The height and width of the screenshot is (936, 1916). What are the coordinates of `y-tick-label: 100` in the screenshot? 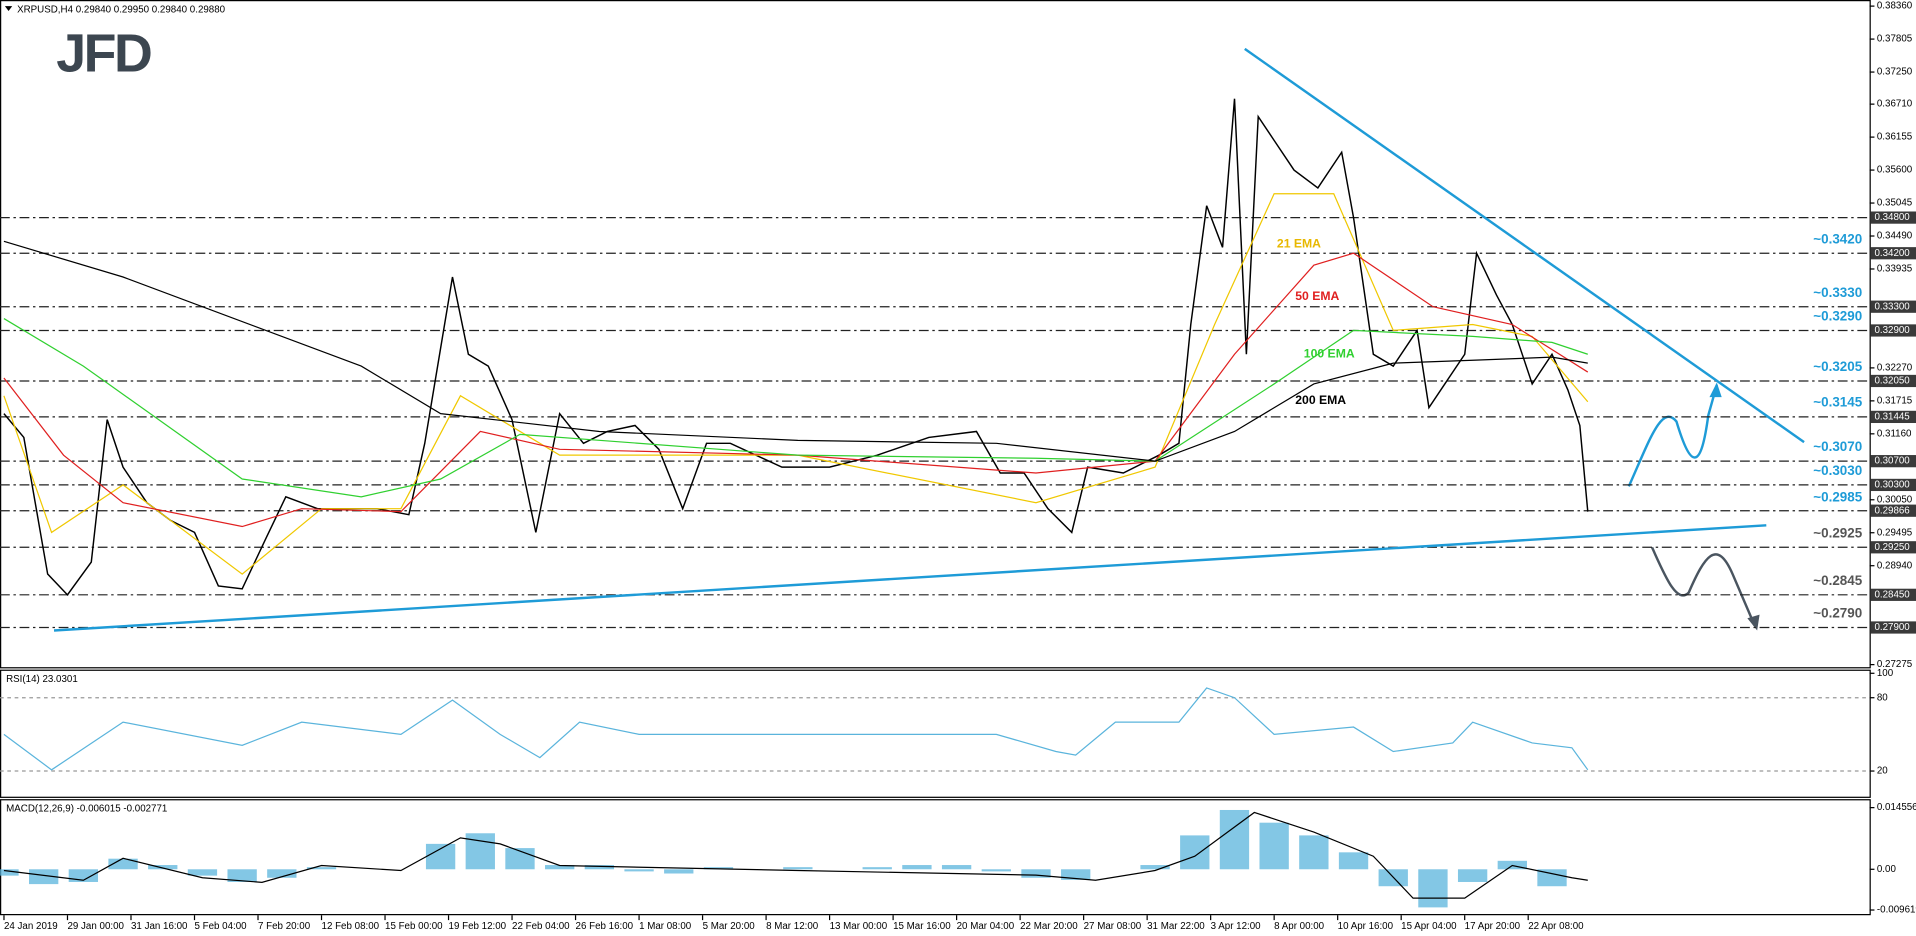 It's located at (1885, 673).